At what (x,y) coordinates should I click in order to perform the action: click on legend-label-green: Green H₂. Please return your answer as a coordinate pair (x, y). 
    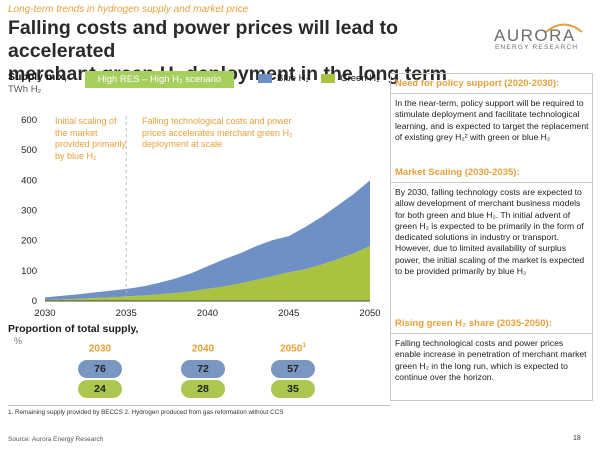
    Looking at the image, I should click on (360, 78).